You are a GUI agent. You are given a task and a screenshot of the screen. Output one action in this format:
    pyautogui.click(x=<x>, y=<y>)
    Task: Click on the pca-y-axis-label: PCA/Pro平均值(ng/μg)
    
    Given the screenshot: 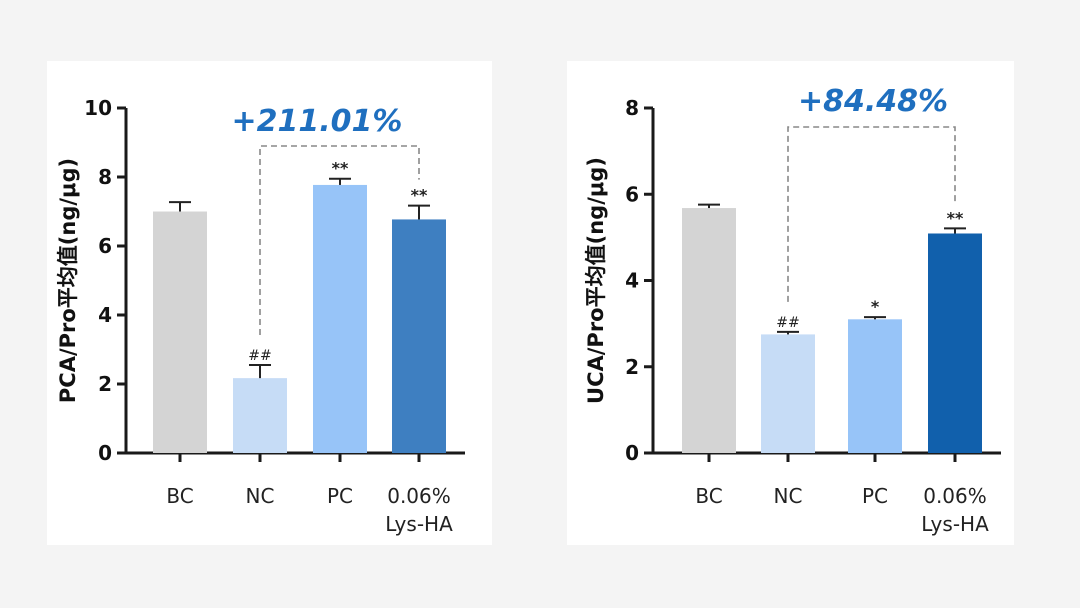 What is the action you would take?
    pyautogui.click(x=68, y=280)
    